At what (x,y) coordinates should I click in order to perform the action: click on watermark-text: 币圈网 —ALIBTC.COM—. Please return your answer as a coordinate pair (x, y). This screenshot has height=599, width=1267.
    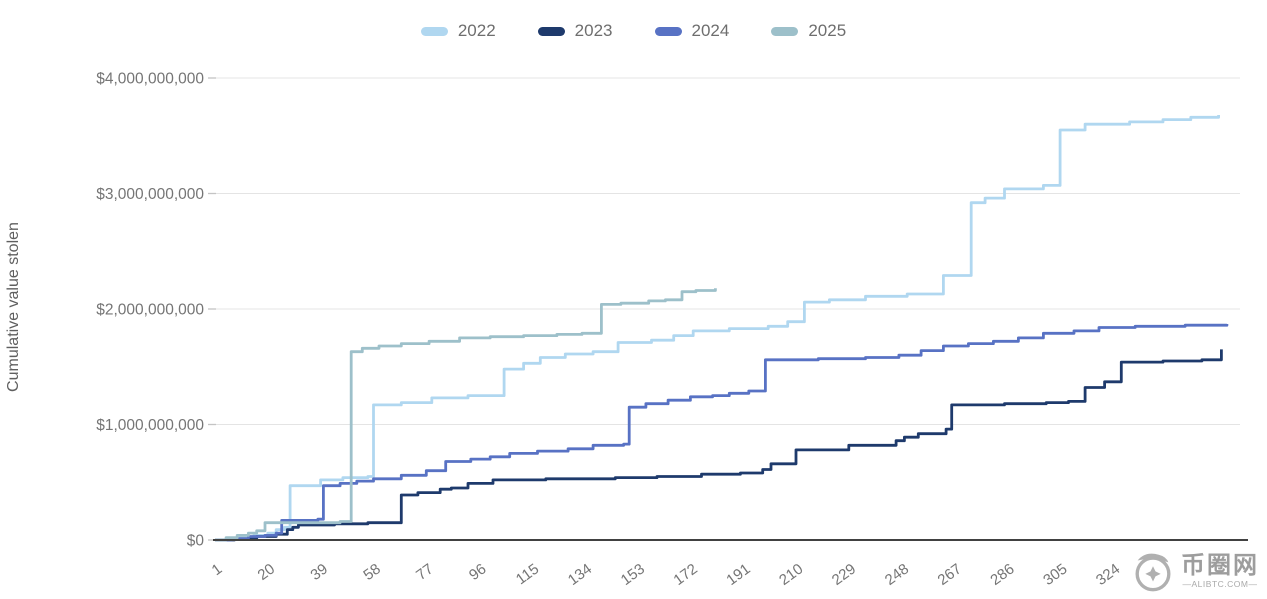
    Looking at the image, I should click on (1220, 570).